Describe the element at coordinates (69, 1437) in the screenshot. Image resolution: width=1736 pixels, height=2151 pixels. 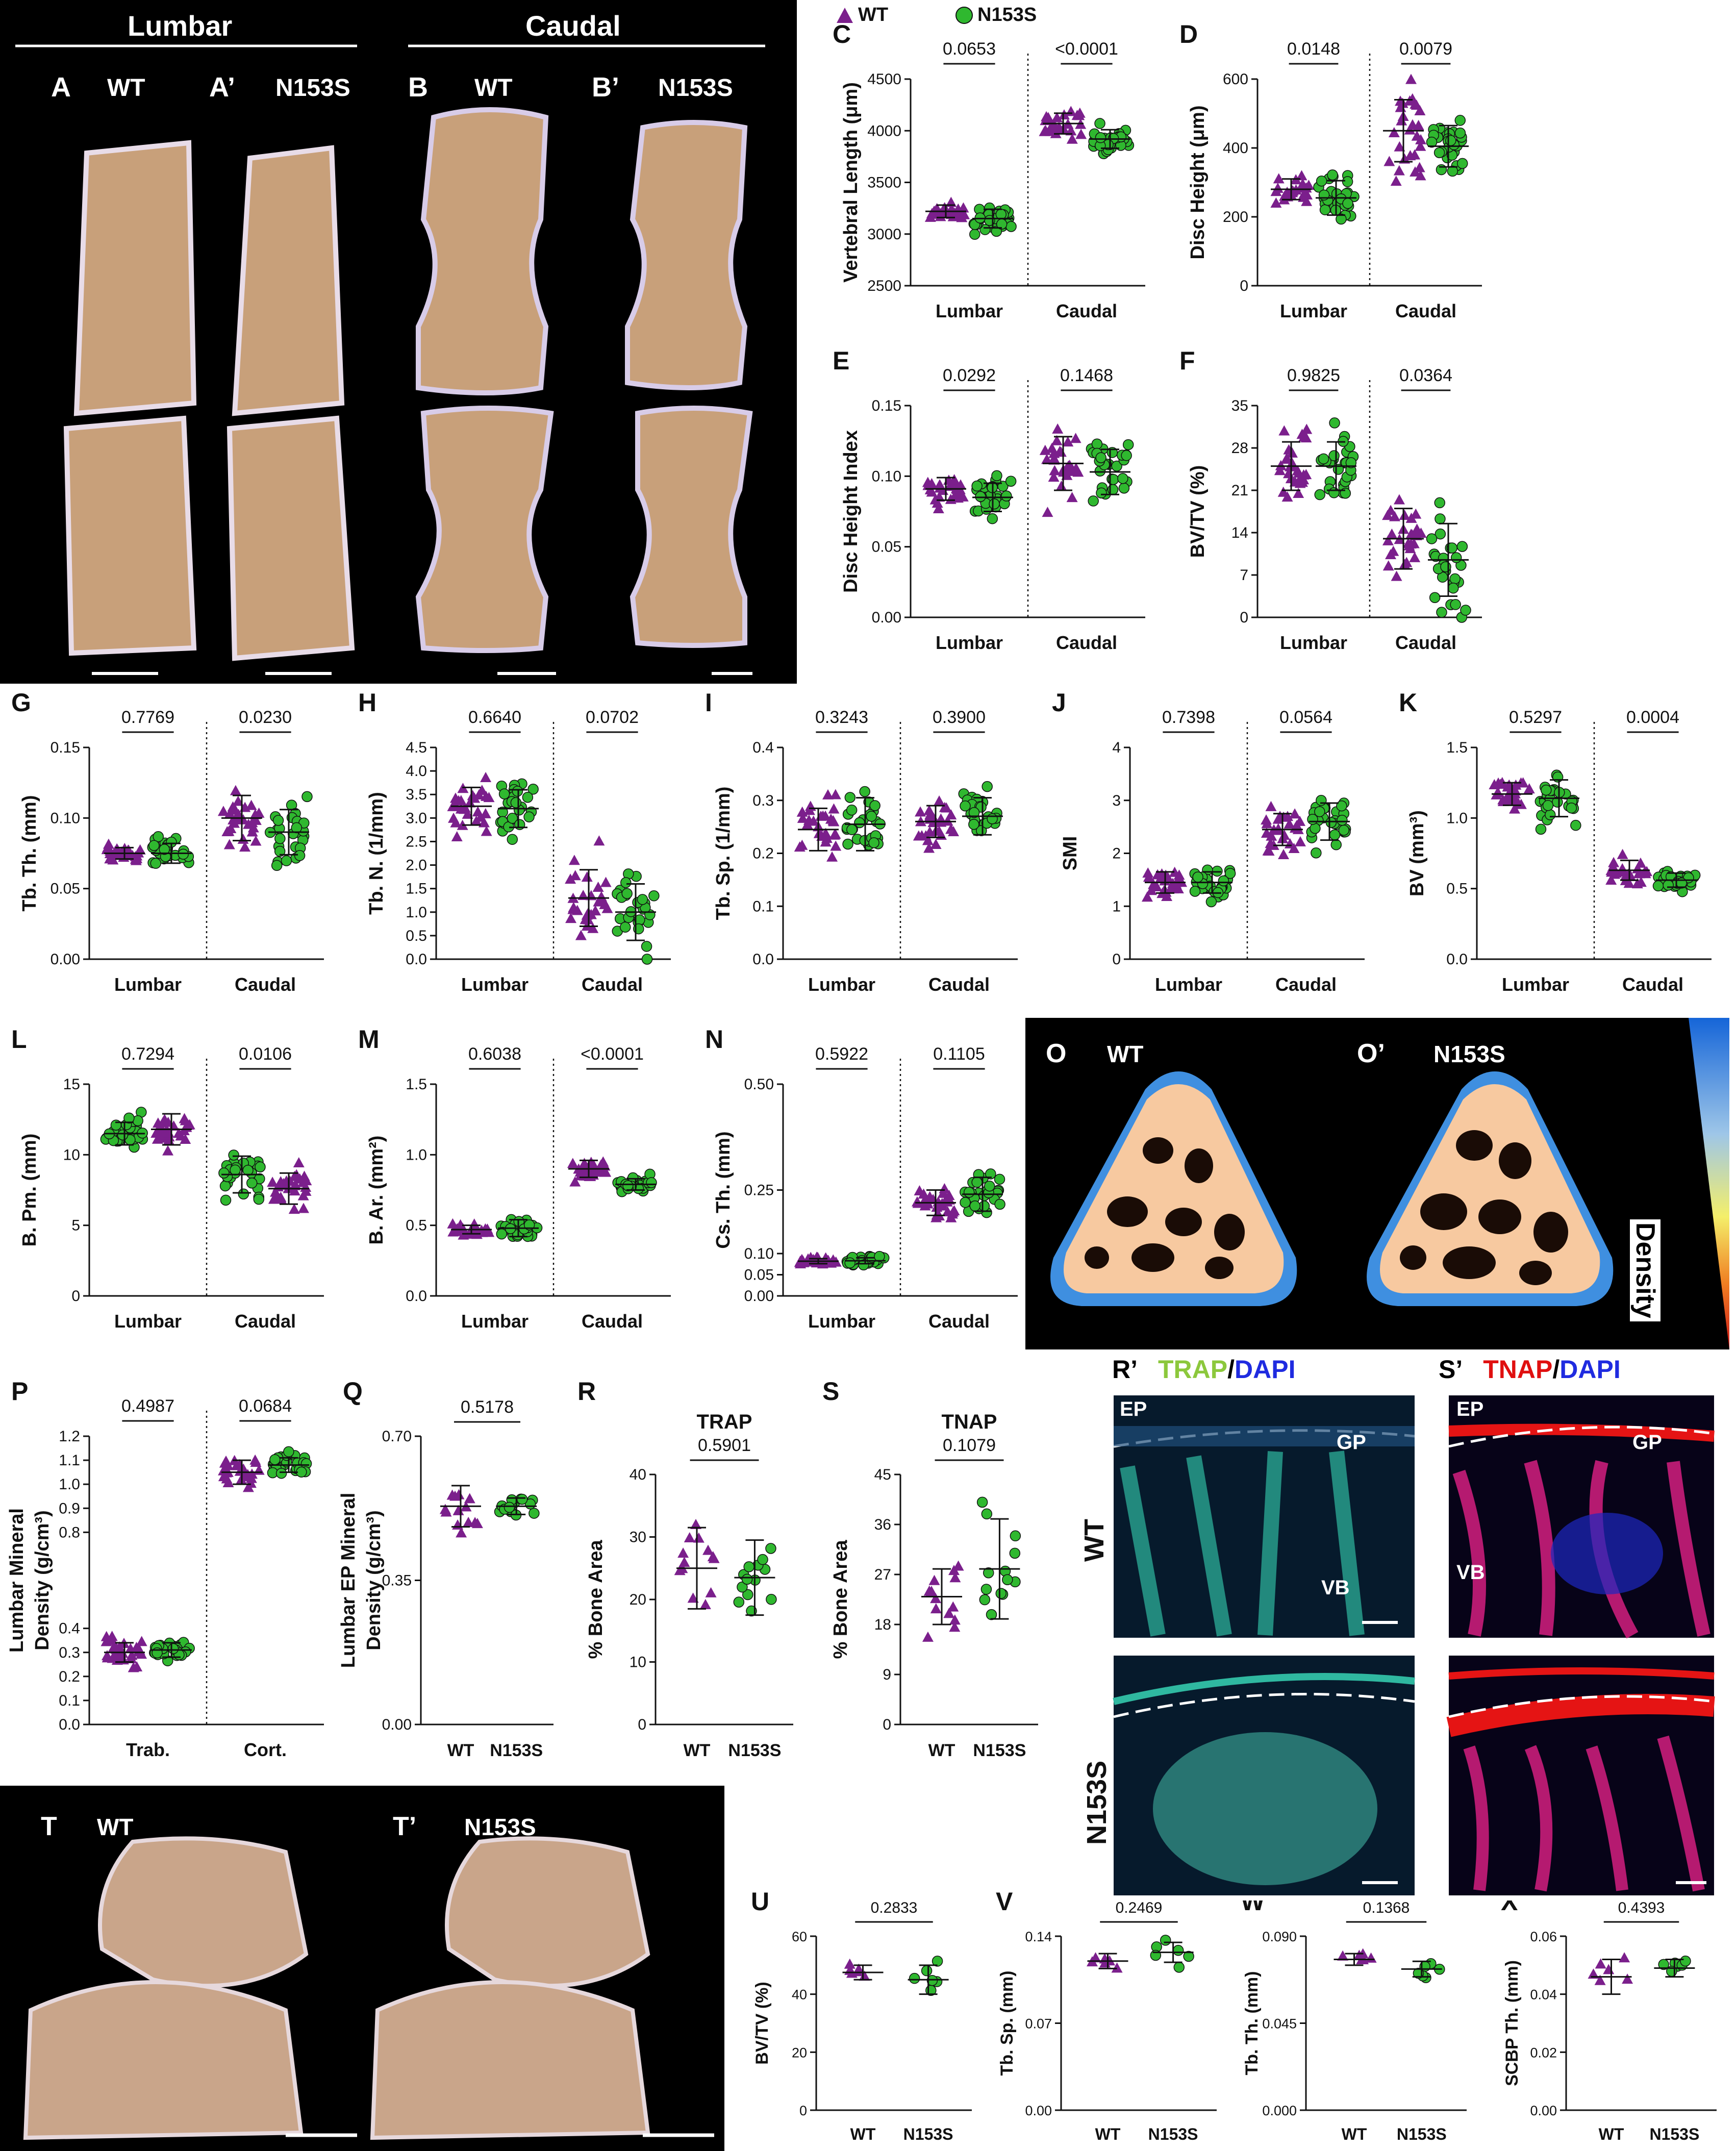
I see `y-tick-label: 1.2` at that location.